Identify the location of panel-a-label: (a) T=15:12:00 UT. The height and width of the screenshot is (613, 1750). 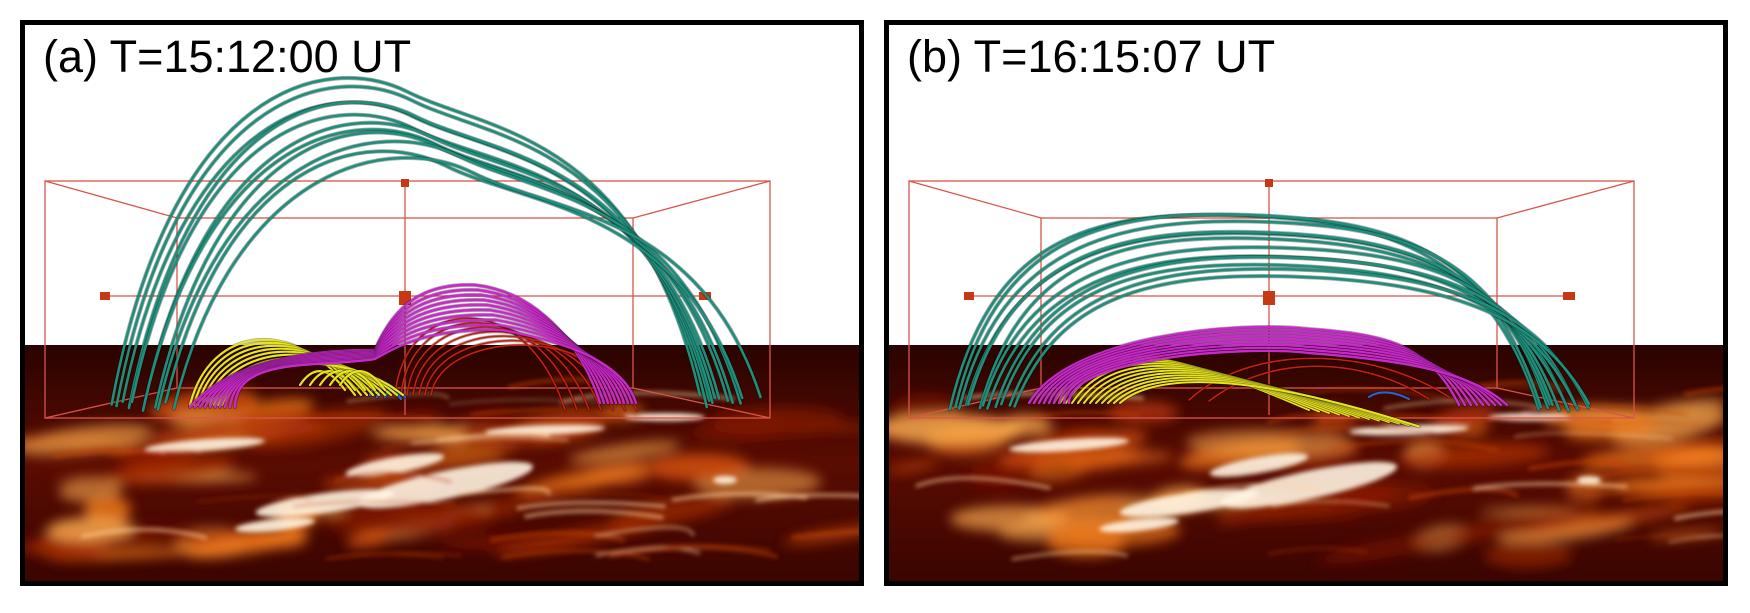
(227, 56).